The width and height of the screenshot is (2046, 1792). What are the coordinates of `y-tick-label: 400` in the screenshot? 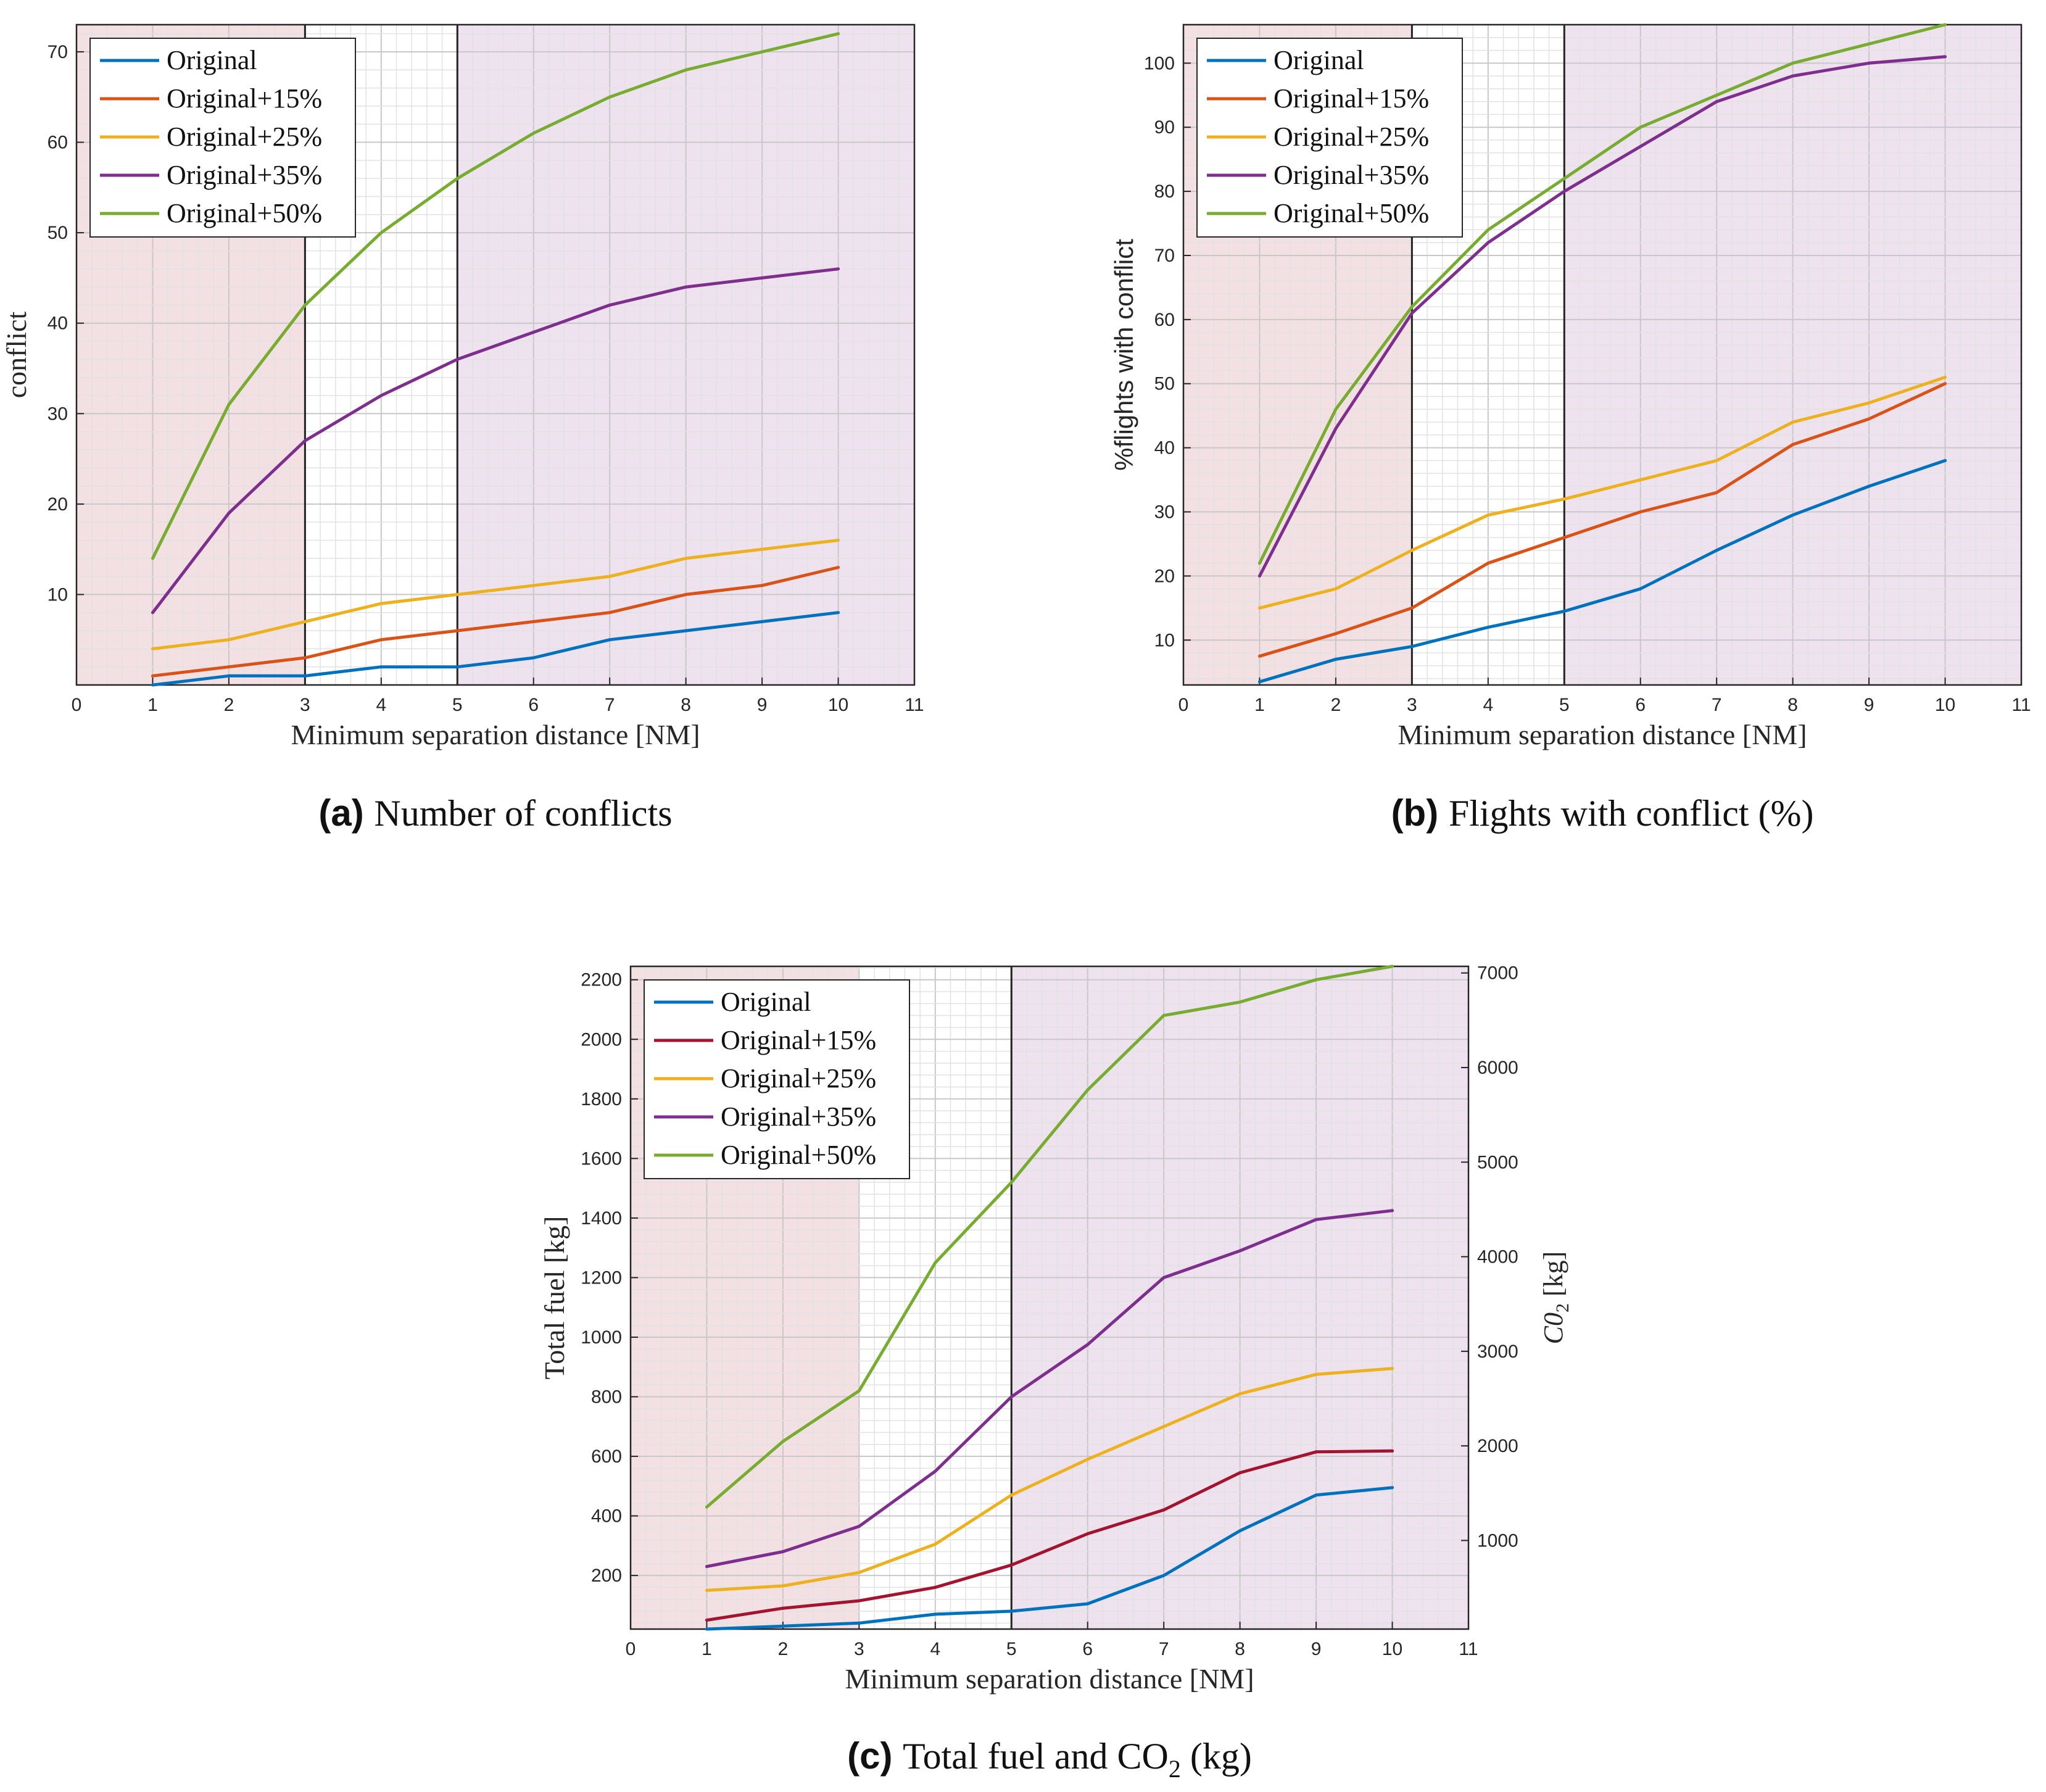 It's located at (606, 1516).